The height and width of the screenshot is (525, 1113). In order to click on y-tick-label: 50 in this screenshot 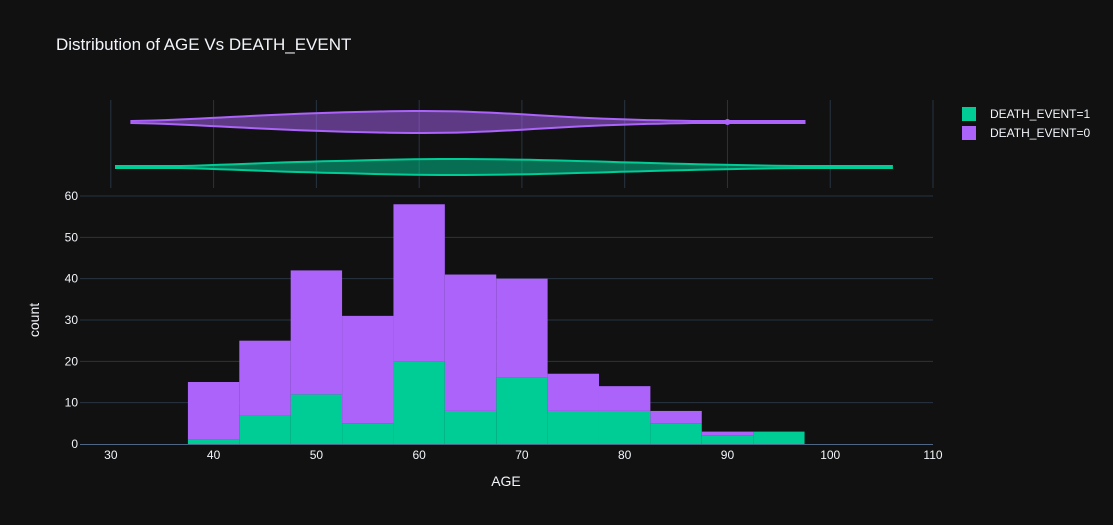, I will do `click(72, 237)`.